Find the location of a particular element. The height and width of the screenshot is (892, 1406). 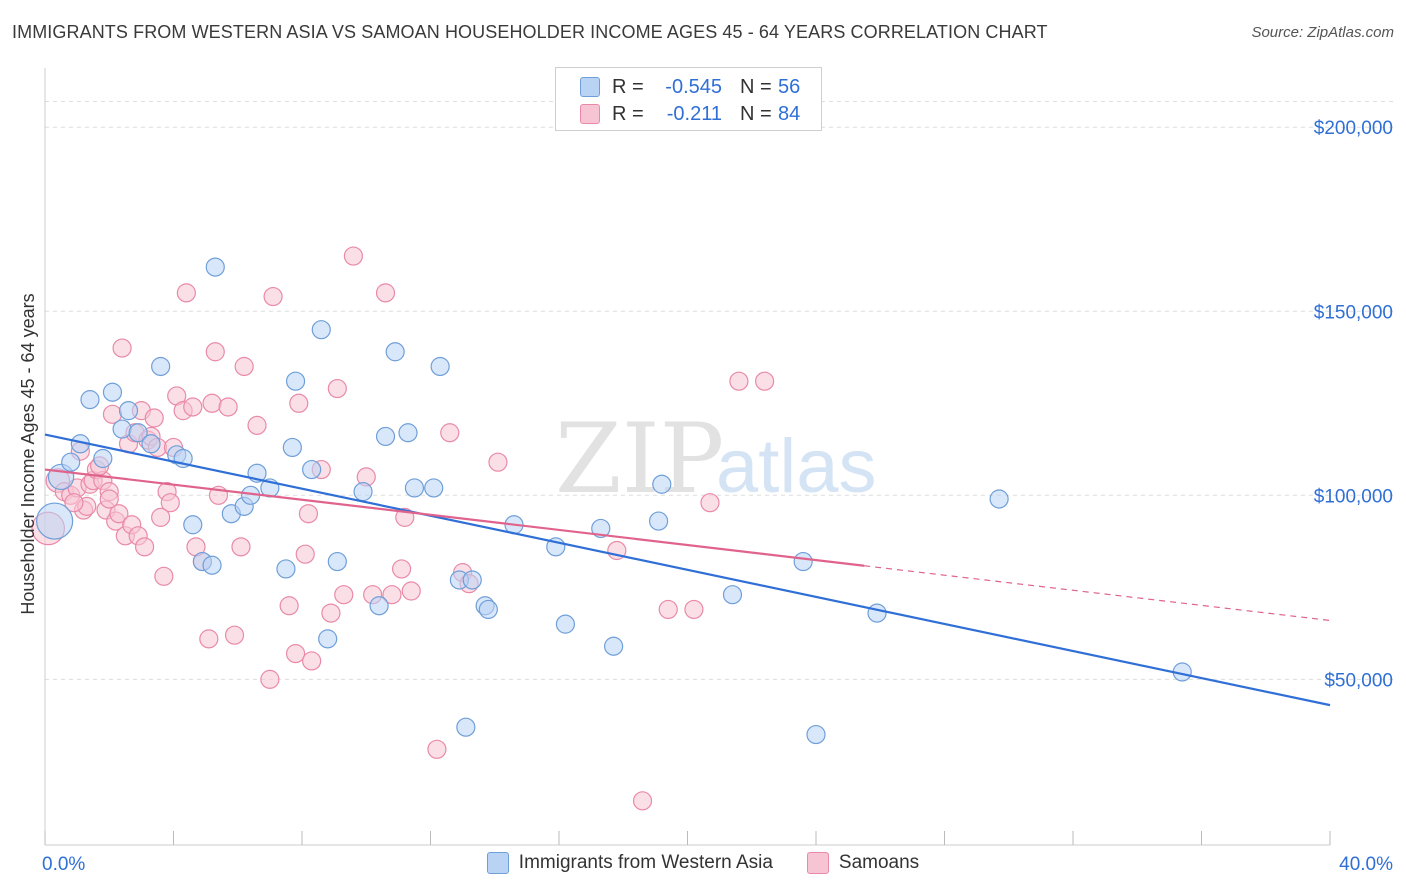

legend-item-samoans: Samoans is located at coordinates (862, 863).